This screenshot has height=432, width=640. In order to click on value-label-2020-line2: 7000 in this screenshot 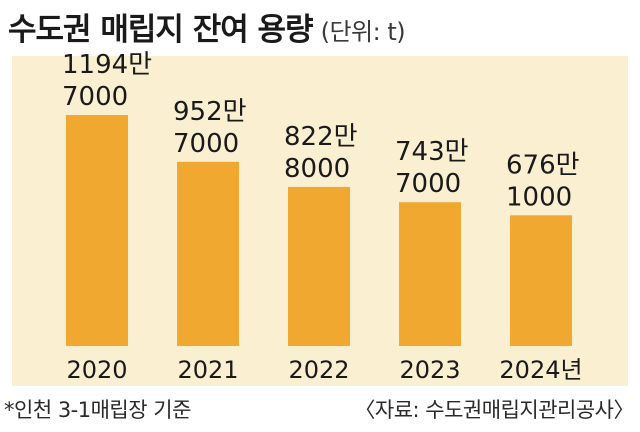, I will do `click(95, 97)`.